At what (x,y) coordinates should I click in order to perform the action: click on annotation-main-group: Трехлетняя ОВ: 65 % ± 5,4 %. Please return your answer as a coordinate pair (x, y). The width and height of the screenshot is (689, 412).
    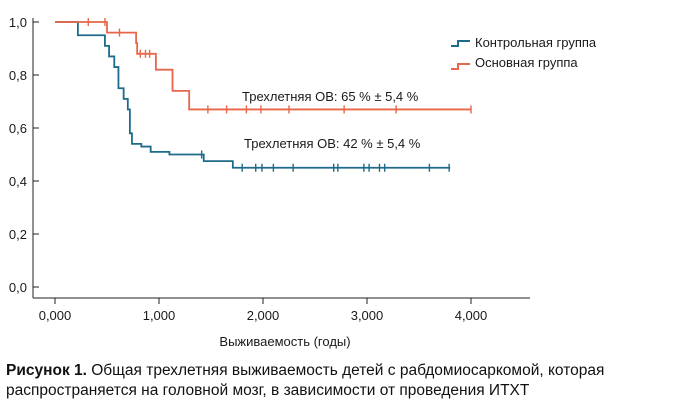
    Looking at the image, I should click on (330, 96).